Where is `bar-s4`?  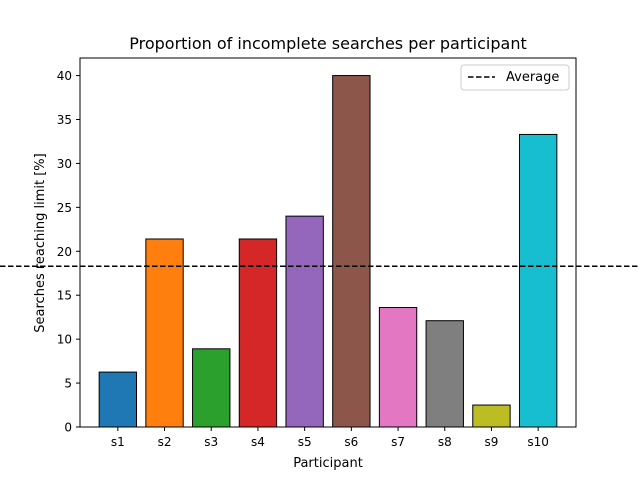
bar-s4 is located at coordinates (258, 333).